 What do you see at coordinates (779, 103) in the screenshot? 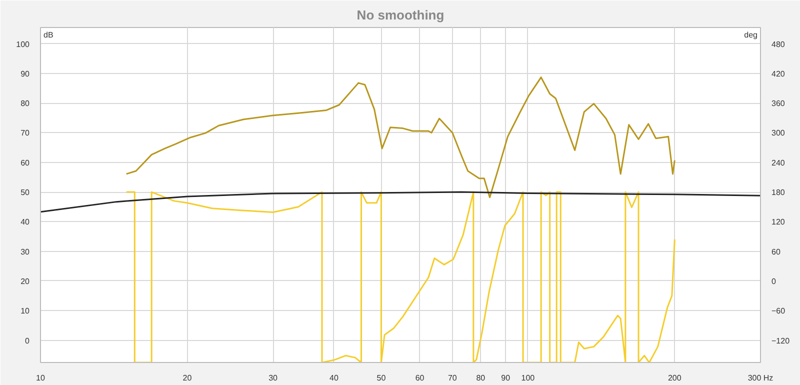
I see `y2-tick-label: 360` at bounding box center [779, 103].